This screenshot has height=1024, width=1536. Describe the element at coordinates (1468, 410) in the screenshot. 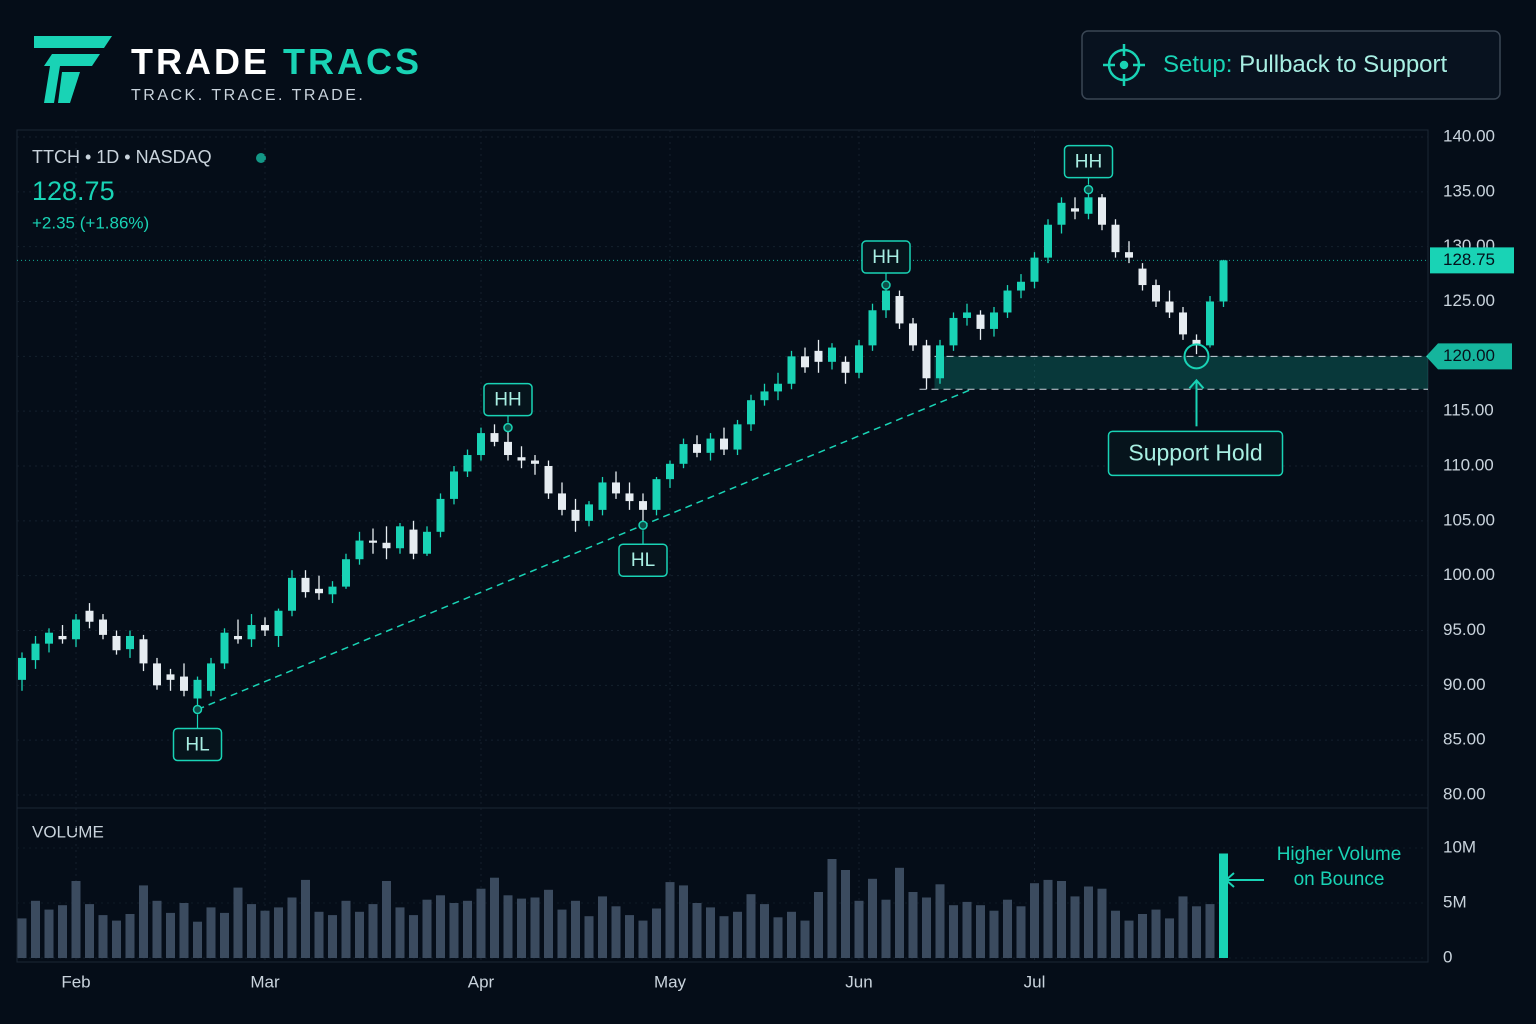

I see `y-tick-label: 115.00` at that location.